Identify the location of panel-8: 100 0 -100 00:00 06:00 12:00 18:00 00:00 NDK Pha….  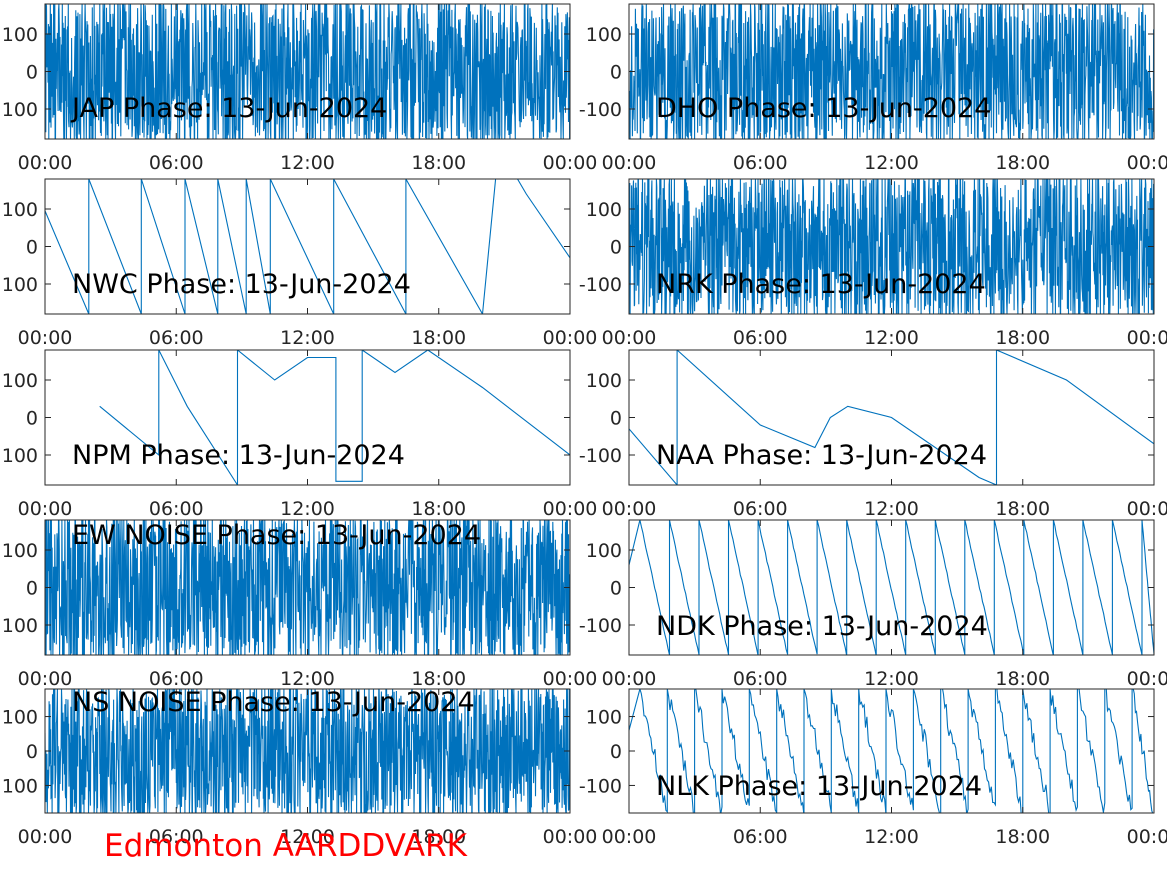
(873, 604).